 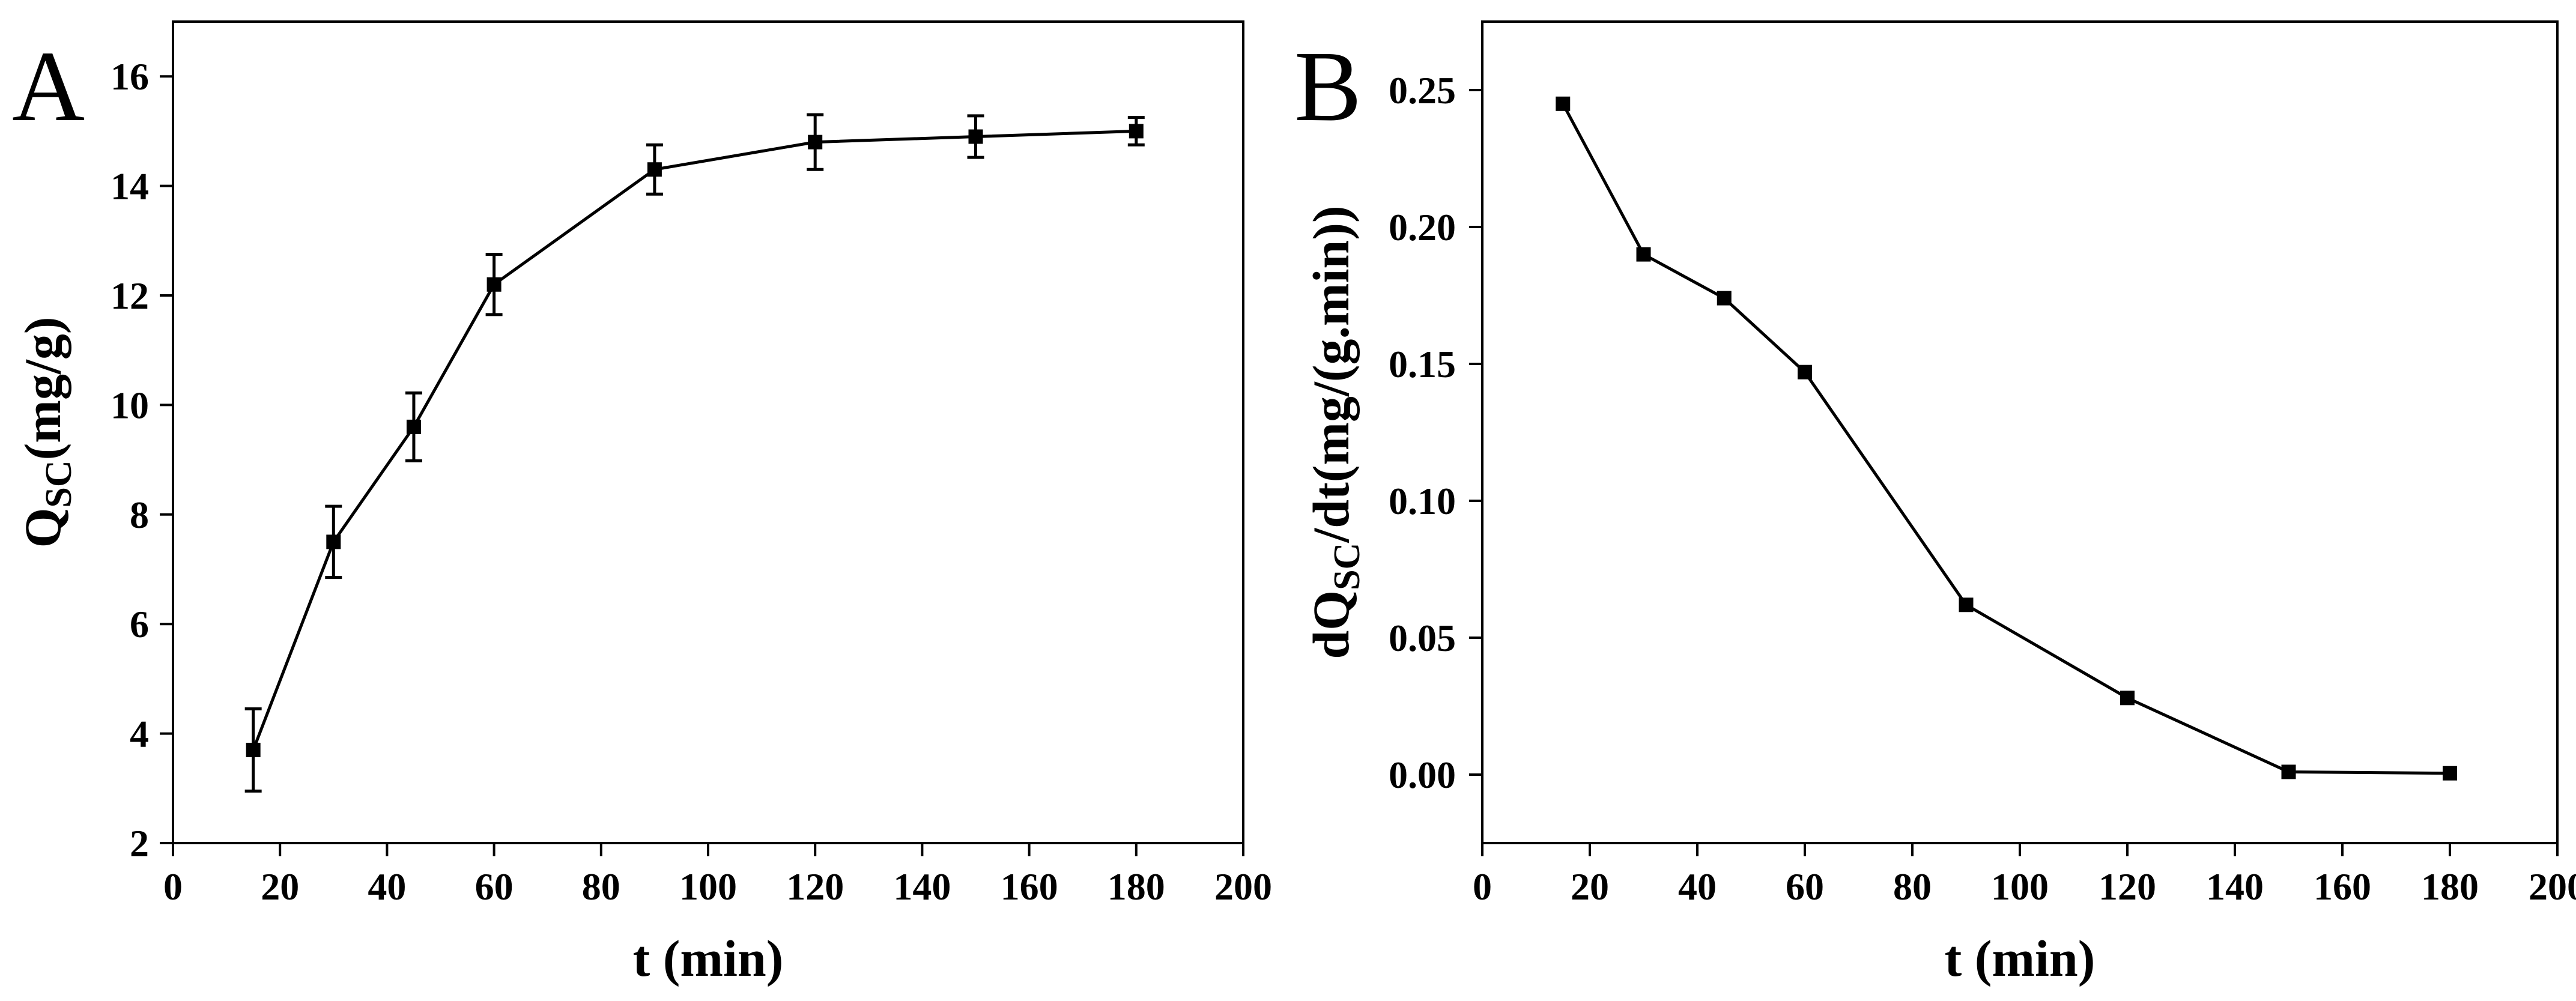 I want to click on panel-b-y-tick-label: 0.00, so click(x=1422, y=775).